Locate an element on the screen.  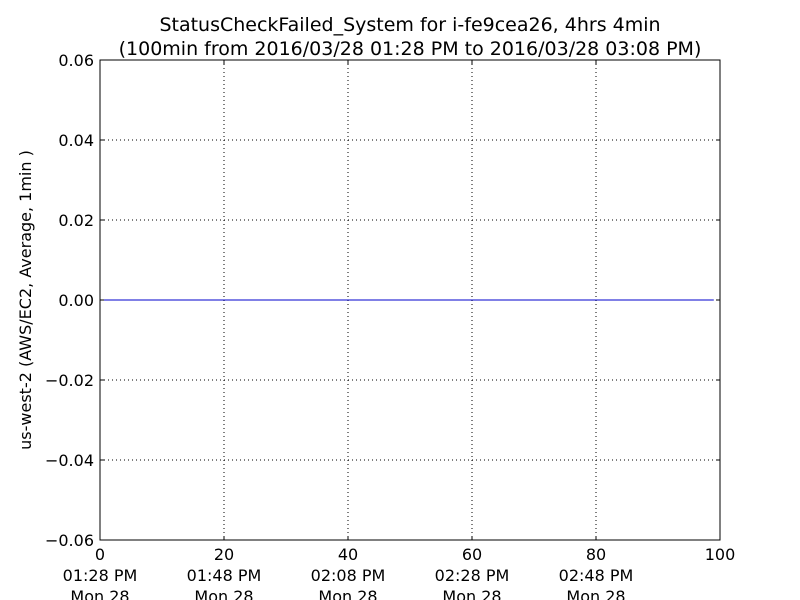
x-tick-time-label: 01:28 PM is located at coordinates (100, 575).